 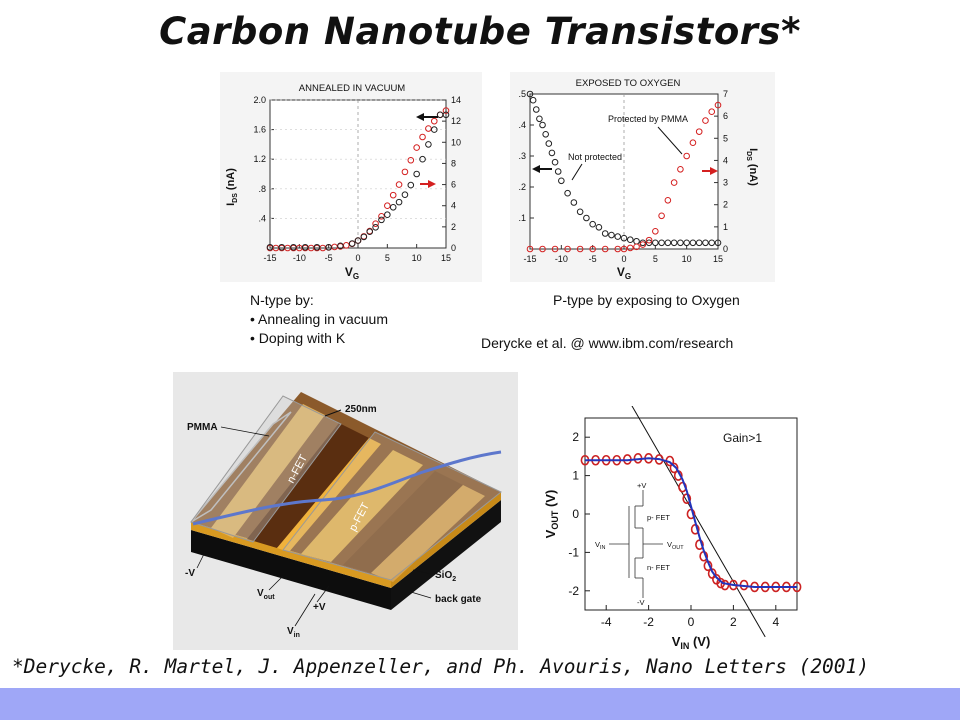 What do you see at coordinates (733, 622) in the screenshot?
I see `x-tick-label: 2` at bounding box center [733, 622].